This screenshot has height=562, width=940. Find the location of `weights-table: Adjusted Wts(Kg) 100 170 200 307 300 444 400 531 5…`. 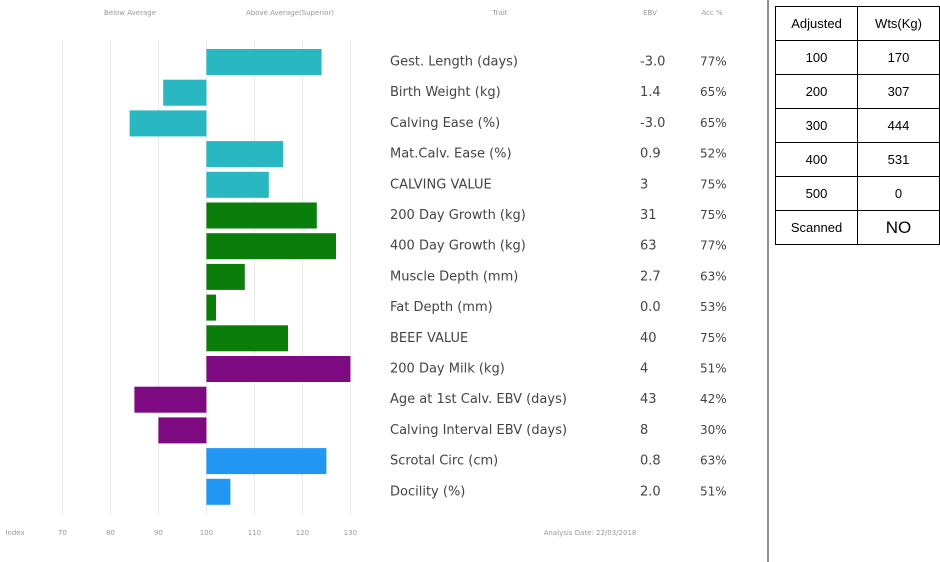

weights-table: Adjusted Wts(Kg) 100 170 200 307 300 444 400 531 5… is located at coordinates (857, 125).